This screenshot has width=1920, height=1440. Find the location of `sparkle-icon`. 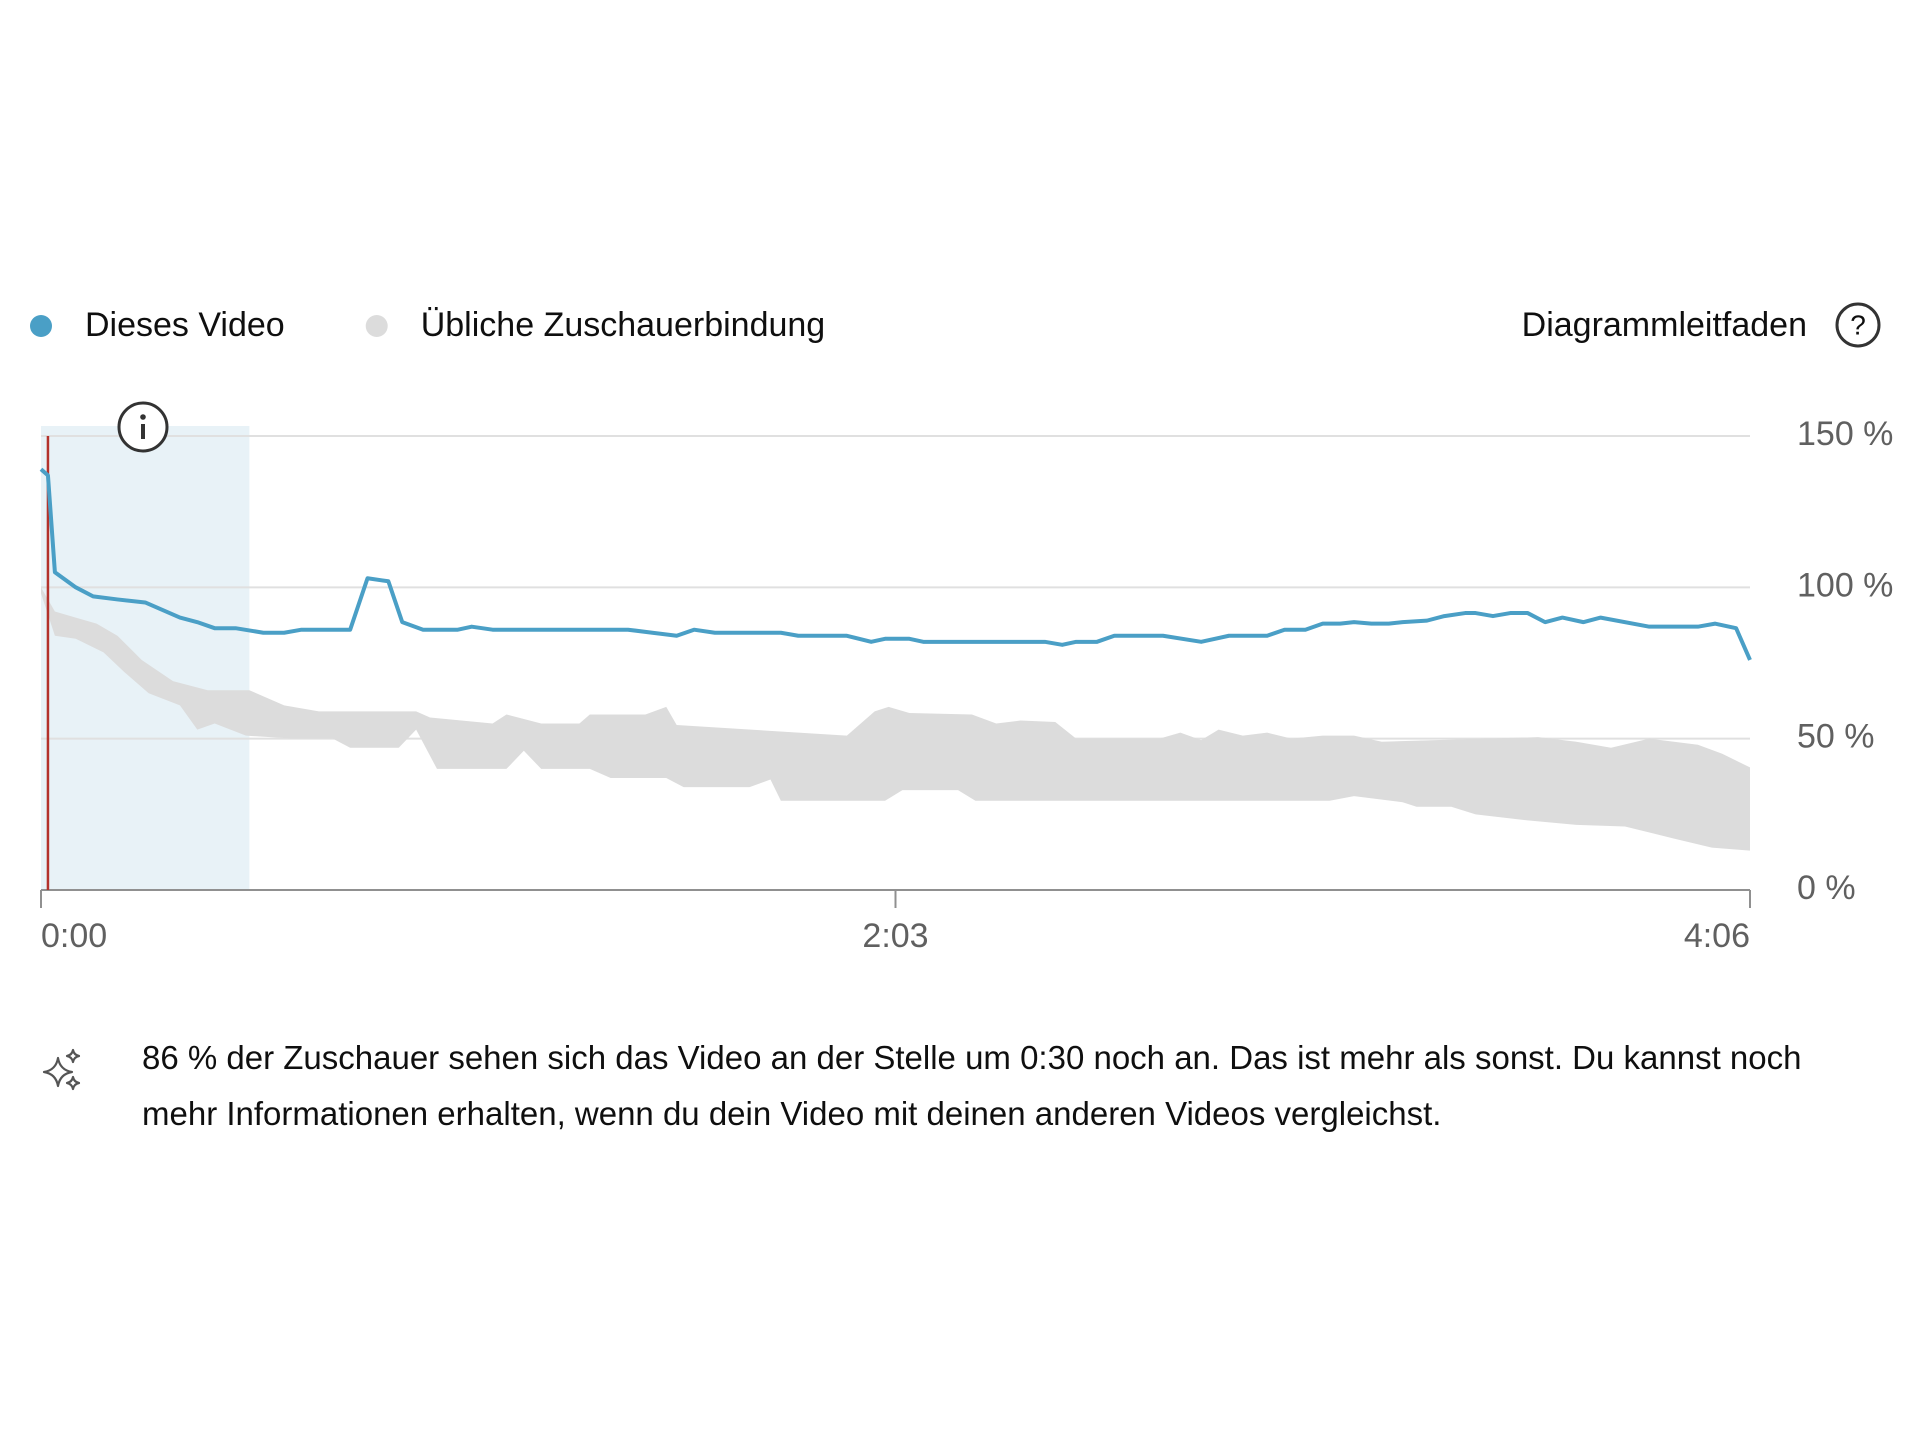

sparkle-icon is located at coordinates (61, 1069).